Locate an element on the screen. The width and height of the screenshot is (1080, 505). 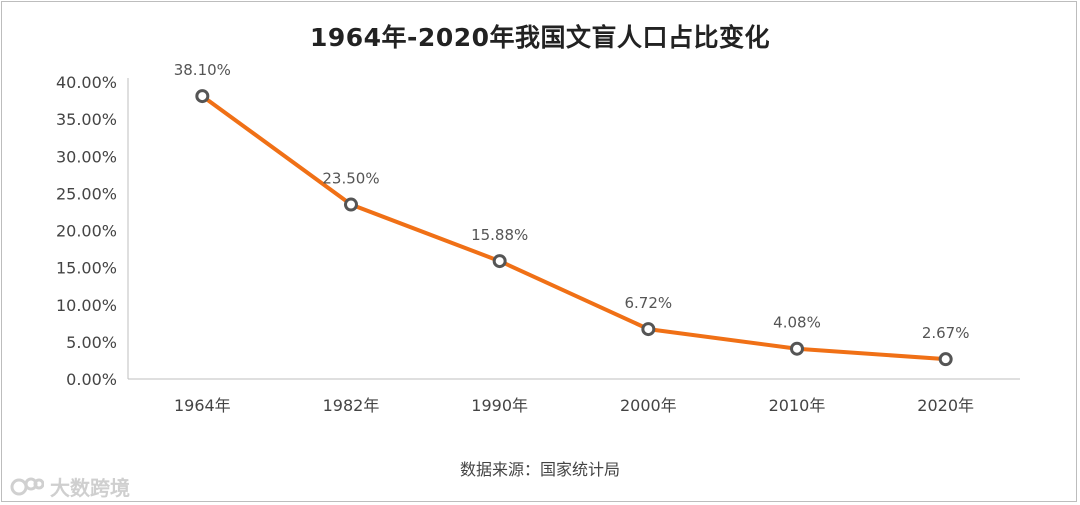
x-tick-label: 2010年 is located at coordinates (797, 405).